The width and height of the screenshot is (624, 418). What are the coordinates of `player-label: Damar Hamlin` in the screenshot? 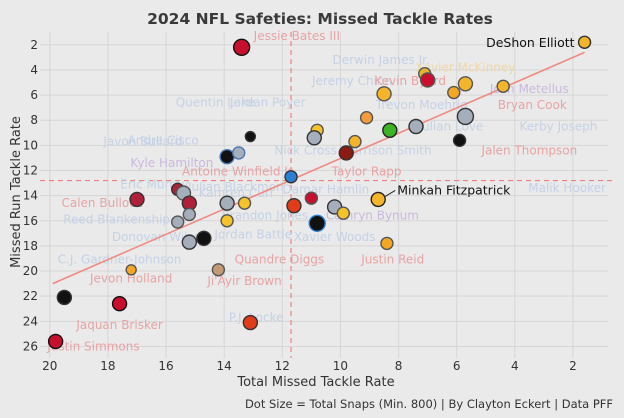 It's located at (326, 189).